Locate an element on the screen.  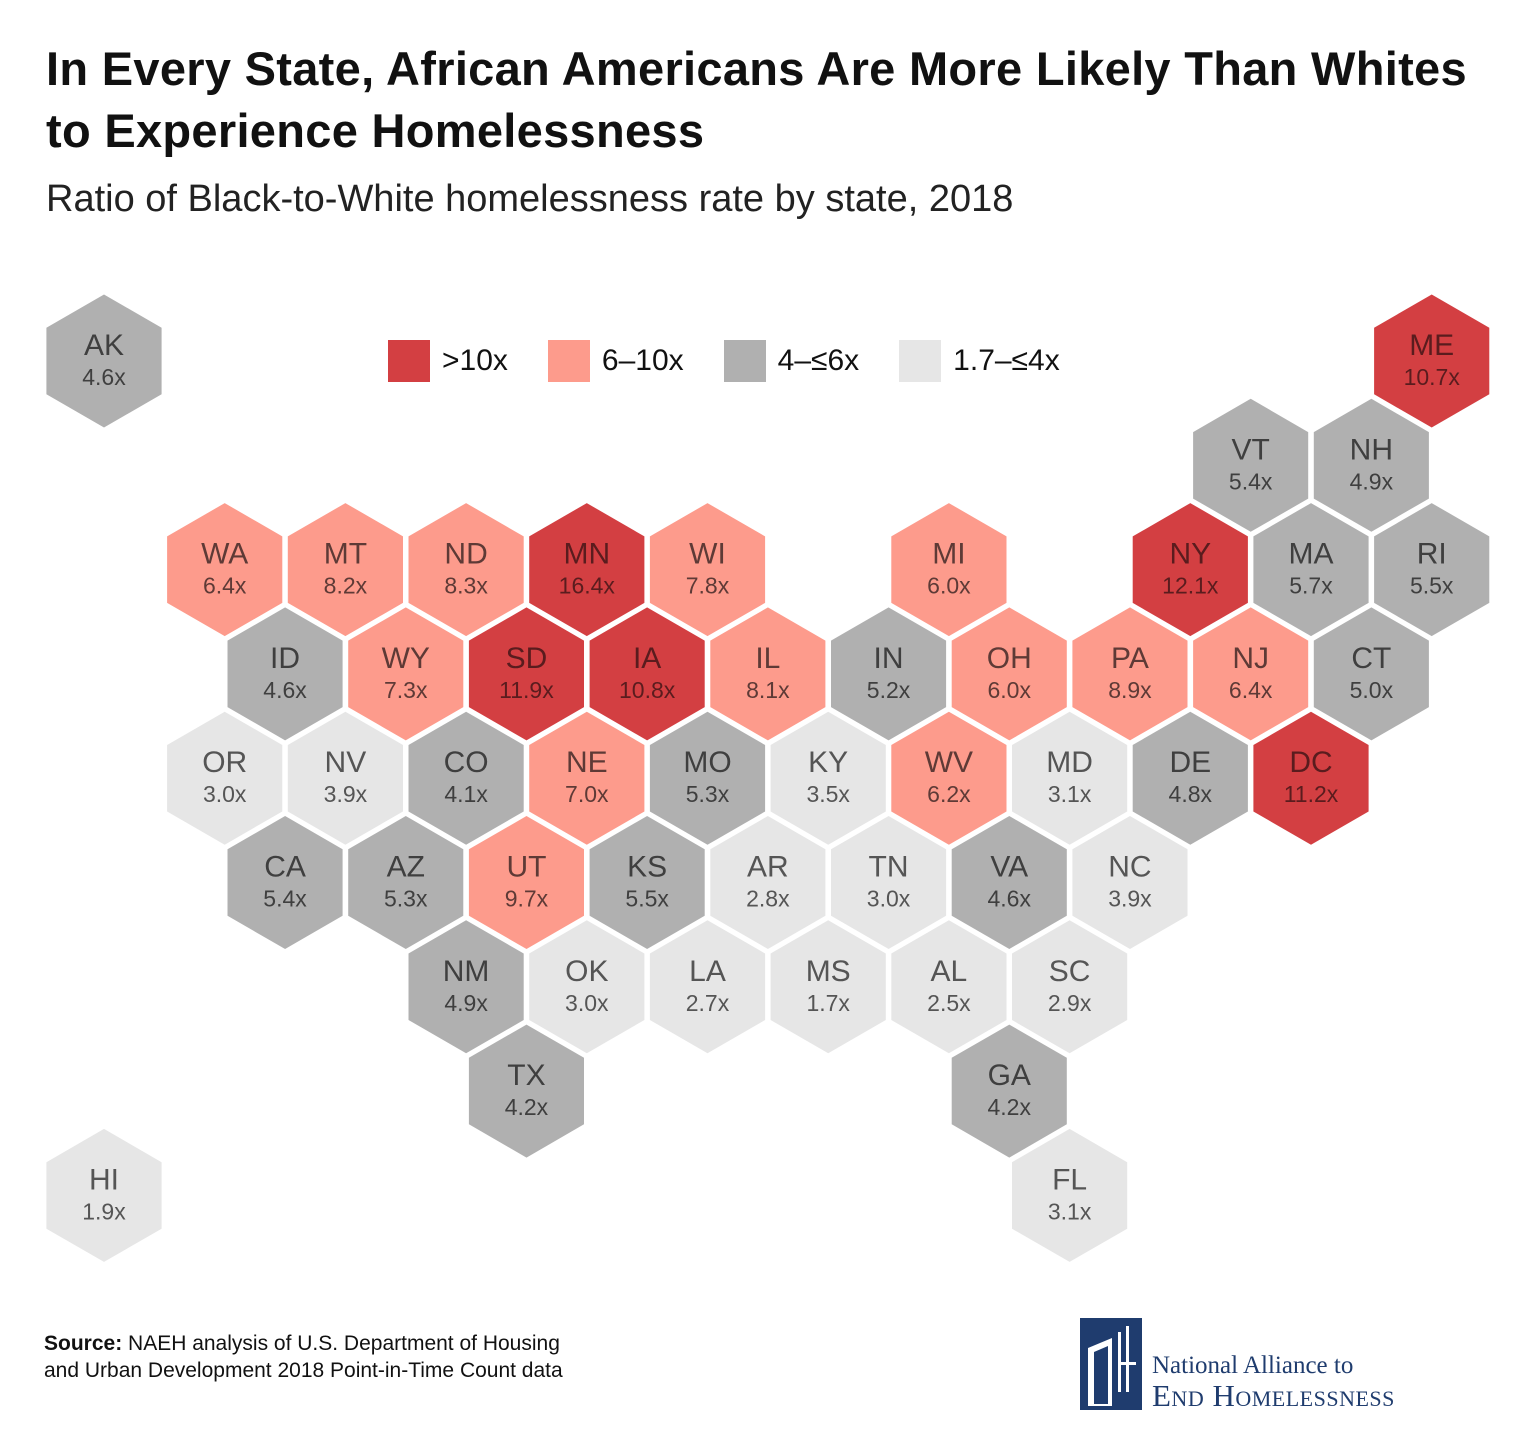
state-abbr: MI is located at coordinates (948, 554).